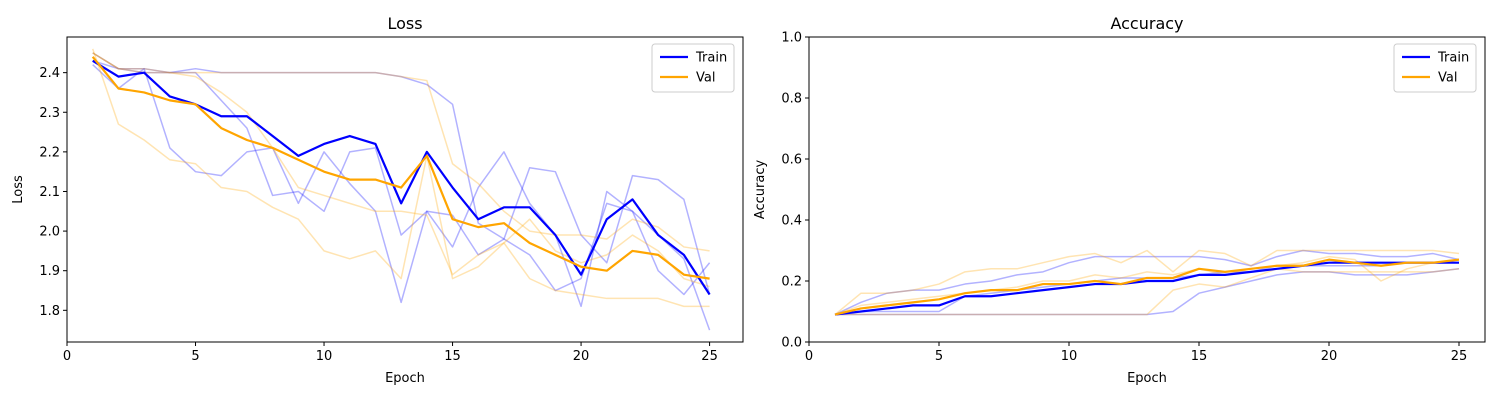 The width and height of the screenshot is (1500, 400). I want to click on loss-legend-label-train: Train, so click(711, 58).